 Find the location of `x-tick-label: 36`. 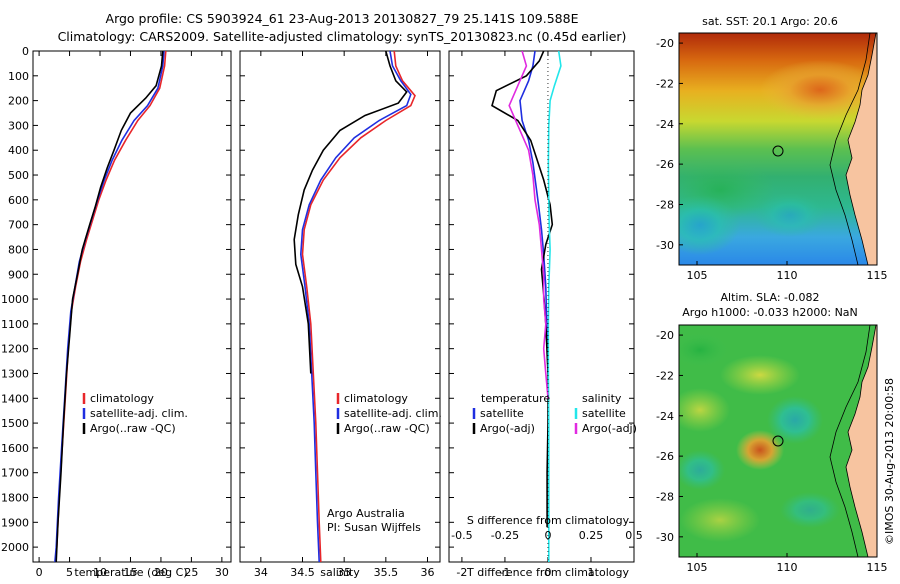

x-tick-label: 36 is located at coordinates (428, 572).